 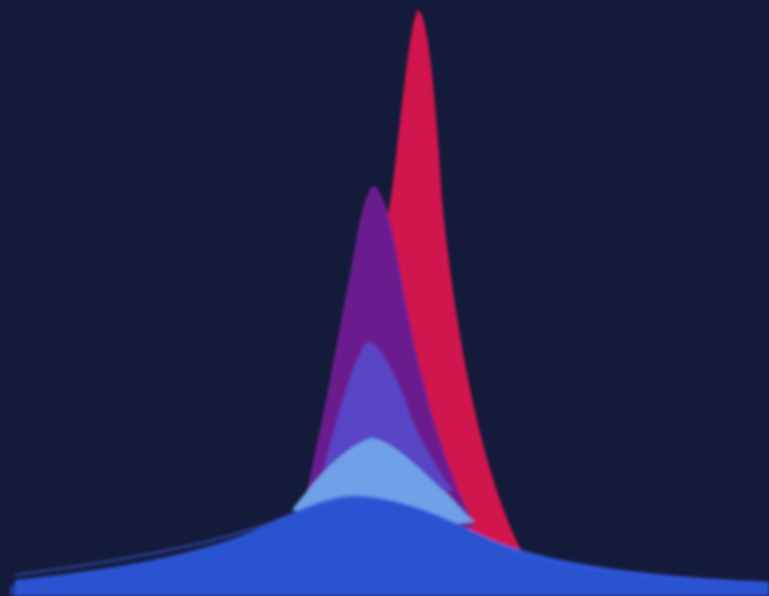 I want to click on blue-outline, so click(x=391, y=539).